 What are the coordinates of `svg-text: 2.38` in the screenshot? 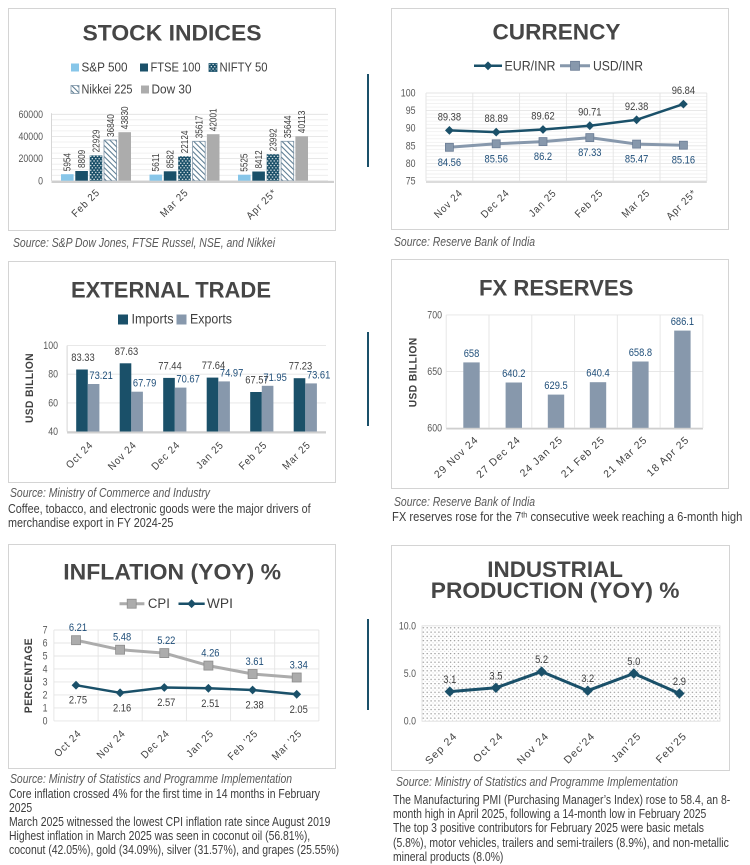 It's located at (255, 706).